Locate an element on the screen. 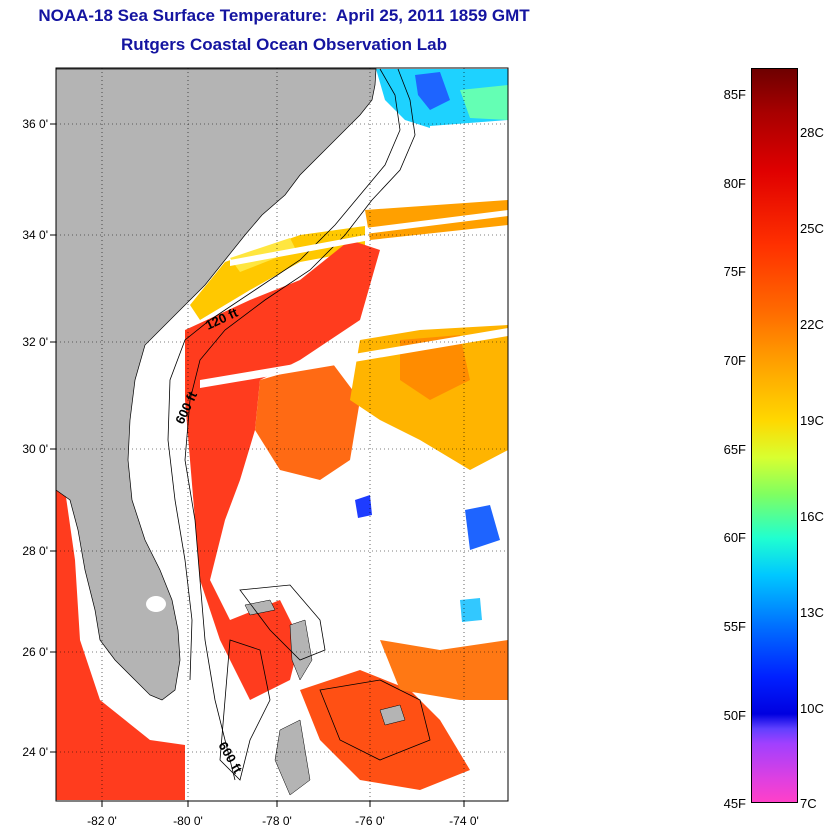  colorbar-c-22: 22C is located at coordinates (812, 324).